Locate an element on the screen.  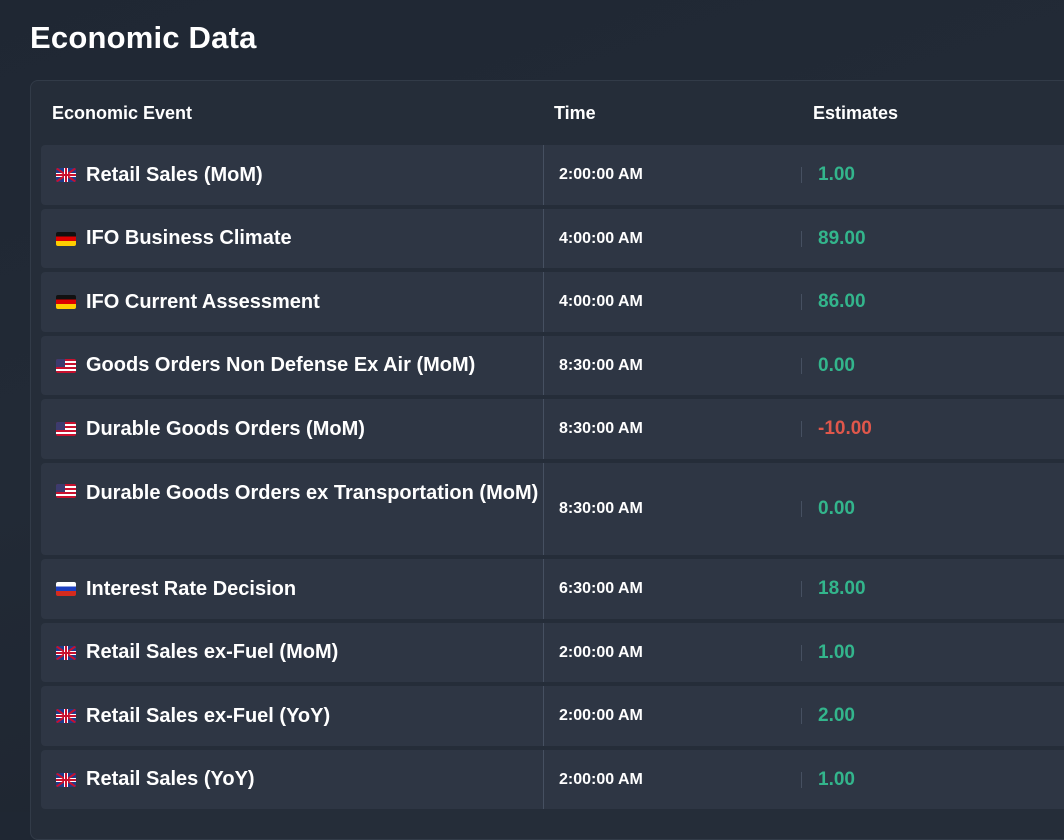
ru-flag-icon is located at coordinates (66, 589).